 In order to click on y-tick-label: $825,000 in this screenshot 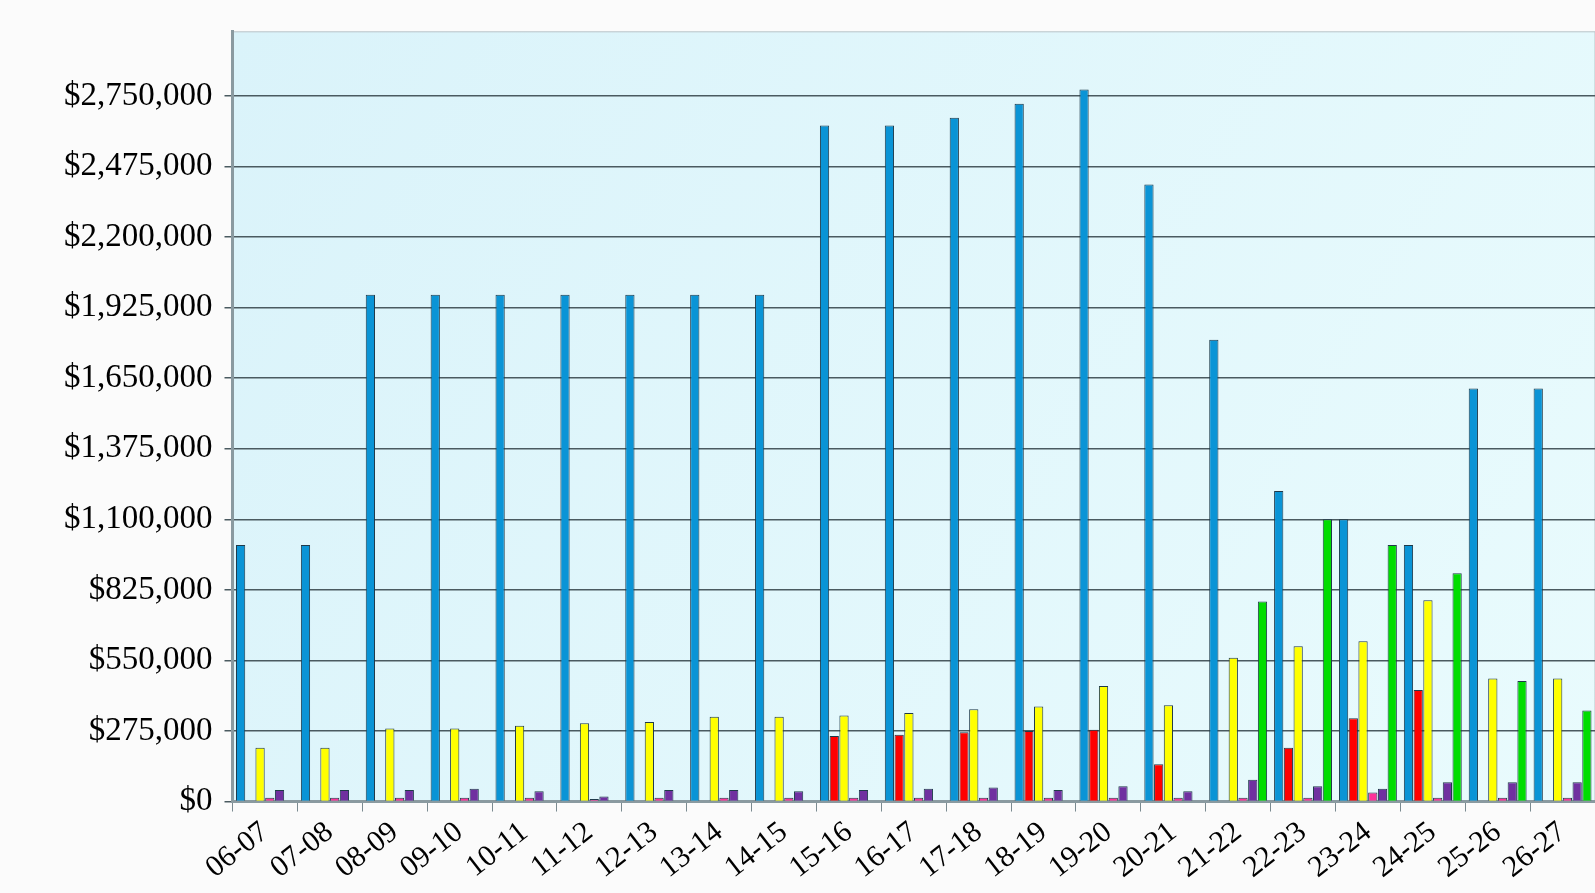, I will do `click(150, 587)`.